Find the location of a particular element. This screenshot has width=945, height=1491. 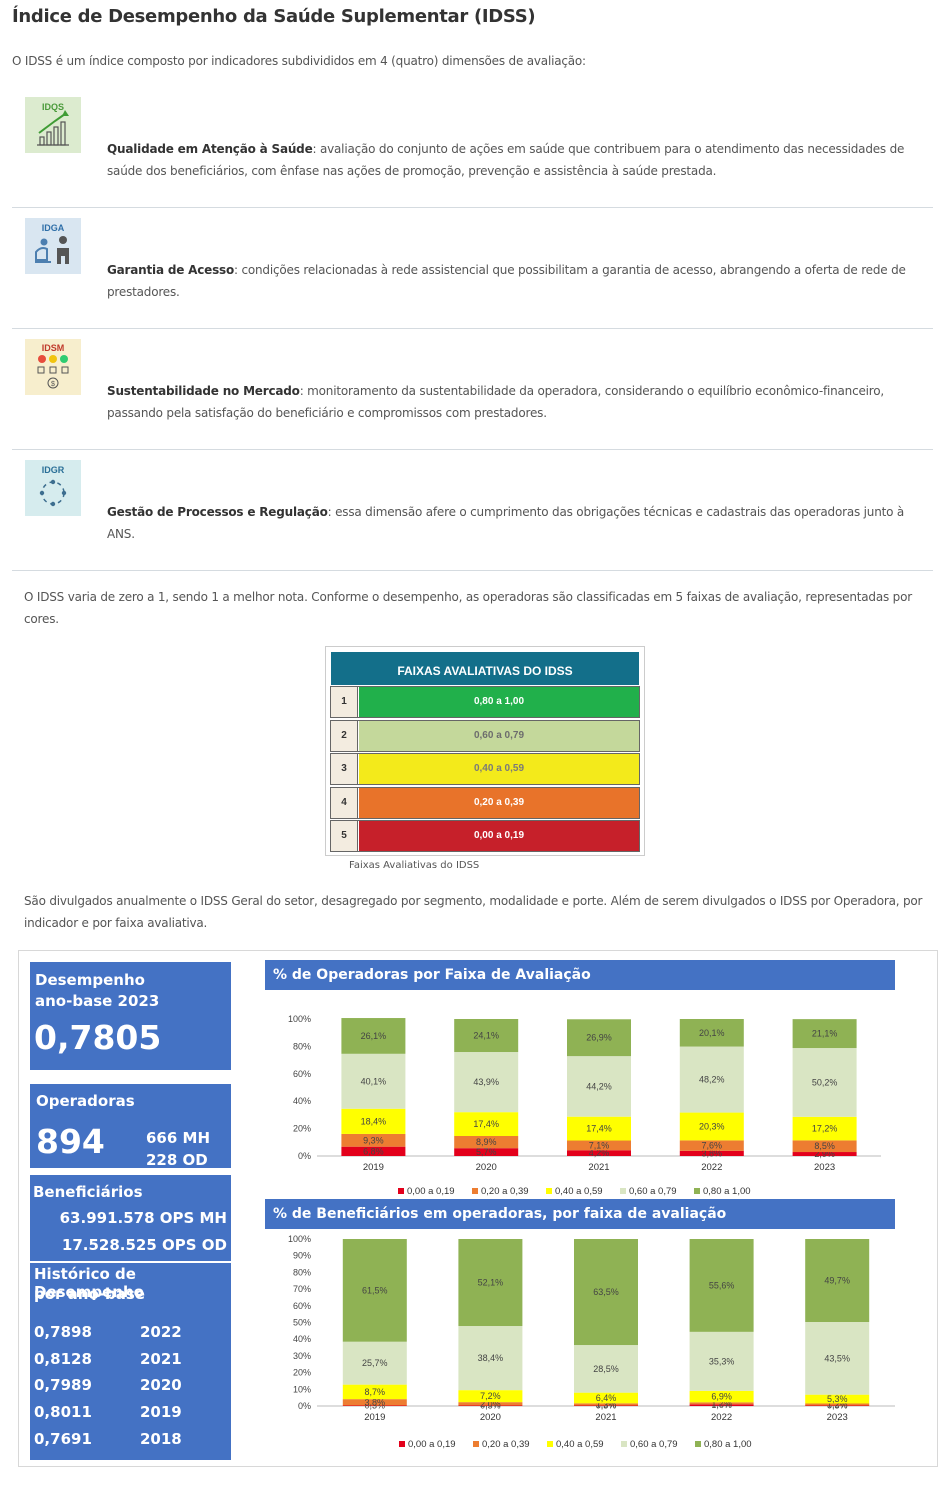

data-label: 4,2% is located at coordinates (599, 1153).